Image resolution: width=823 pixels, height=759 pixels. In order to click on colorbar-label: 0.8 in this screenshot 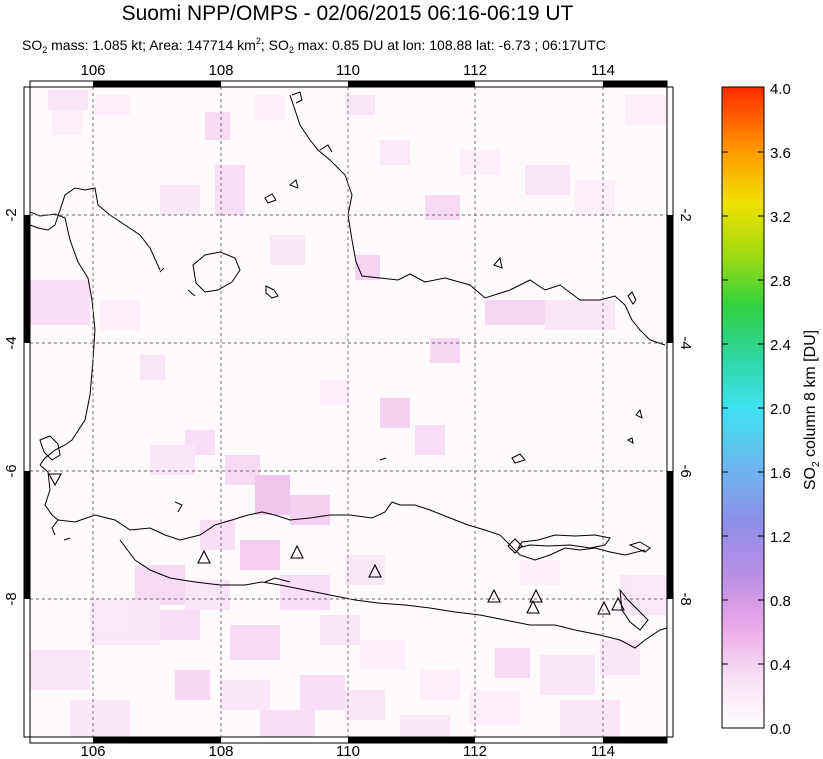, I will do `click(780, 601)`.